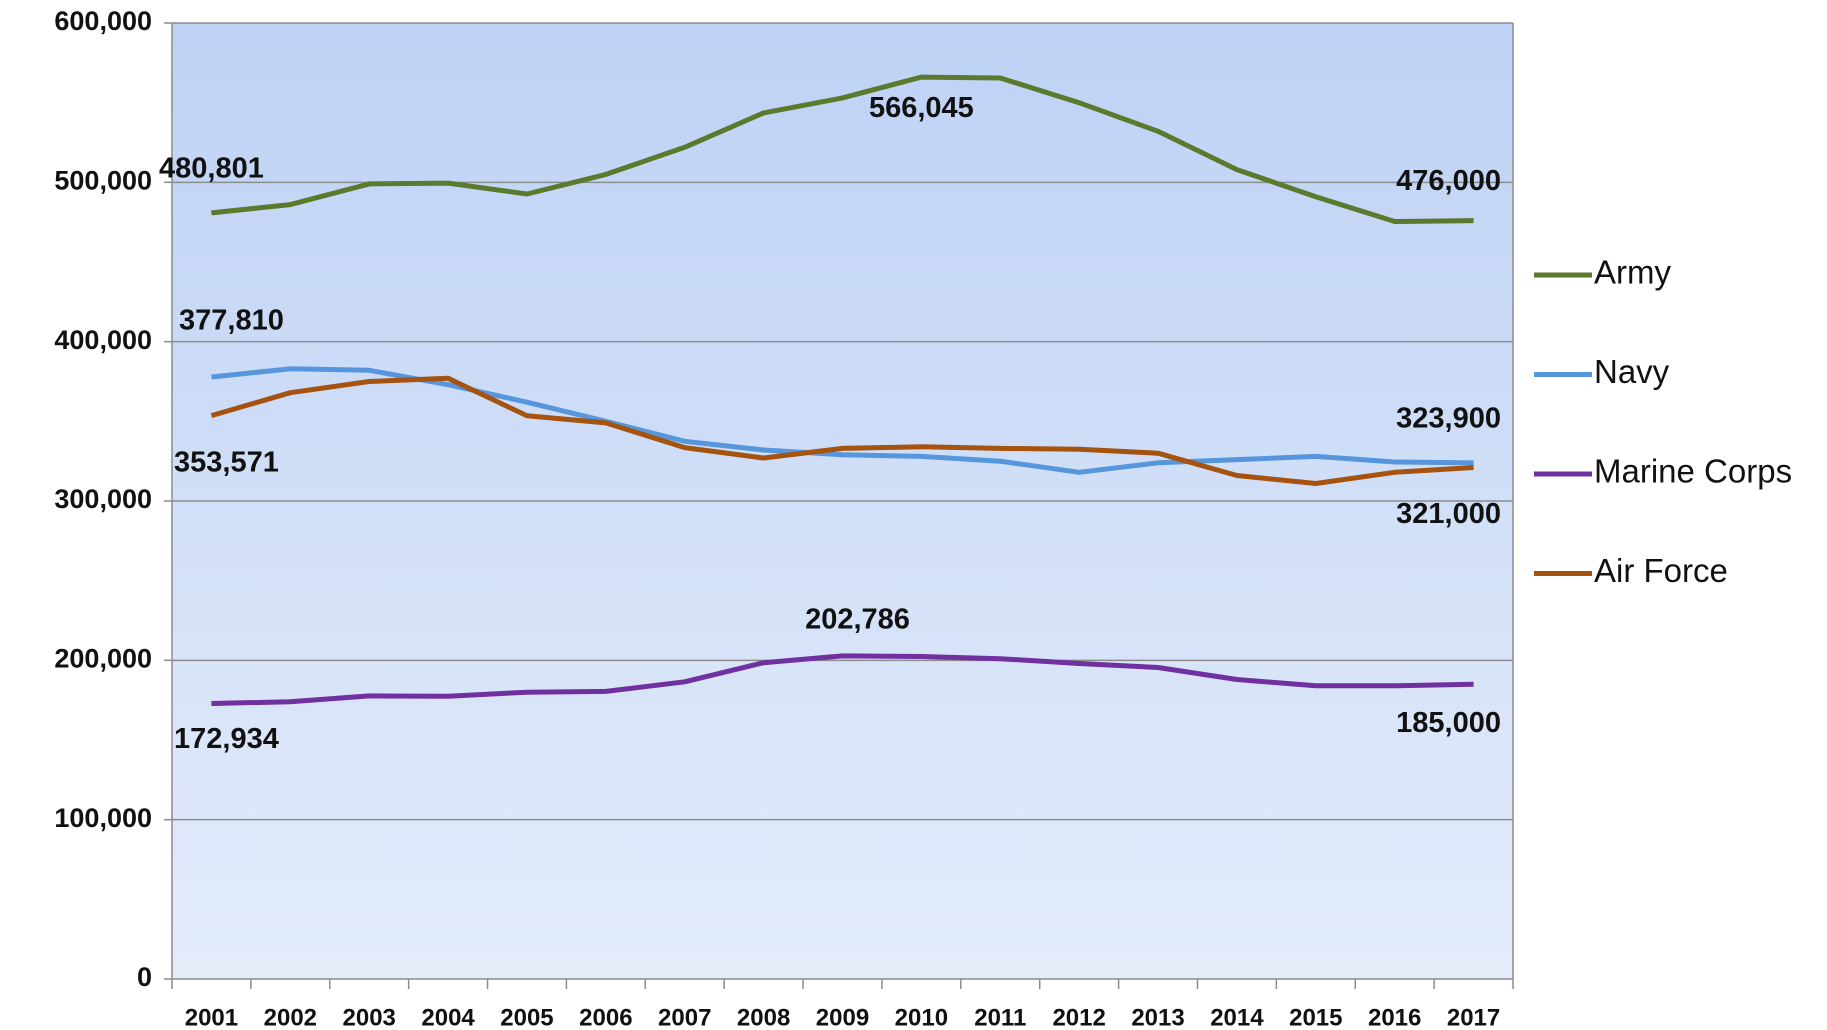  I want to click on y-tick-label: 300,000, so click(103, 499).